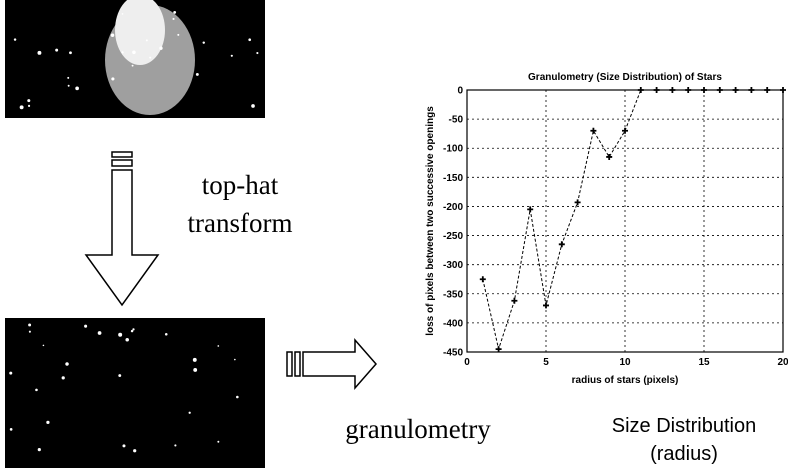 This screenshot has height=468, width=788. What do you see at coordinates (453, 178) in the screenshot?
I see `y-tick-label: -150` at bounding box center [453, 178].